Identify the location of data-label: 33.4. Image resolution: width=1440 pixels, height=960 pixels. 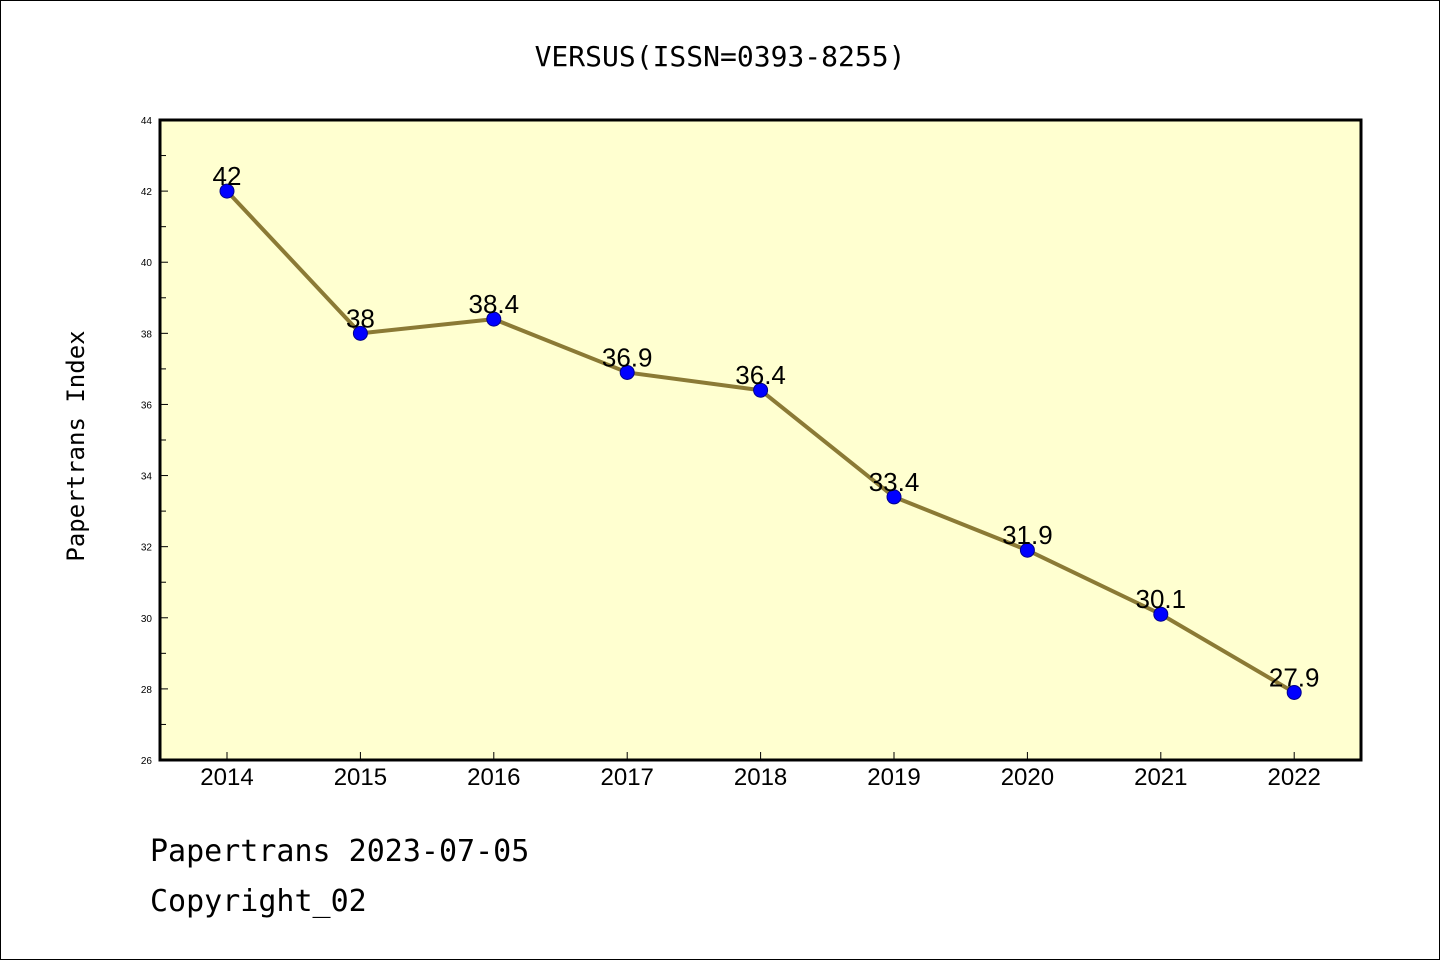
(894, 482).